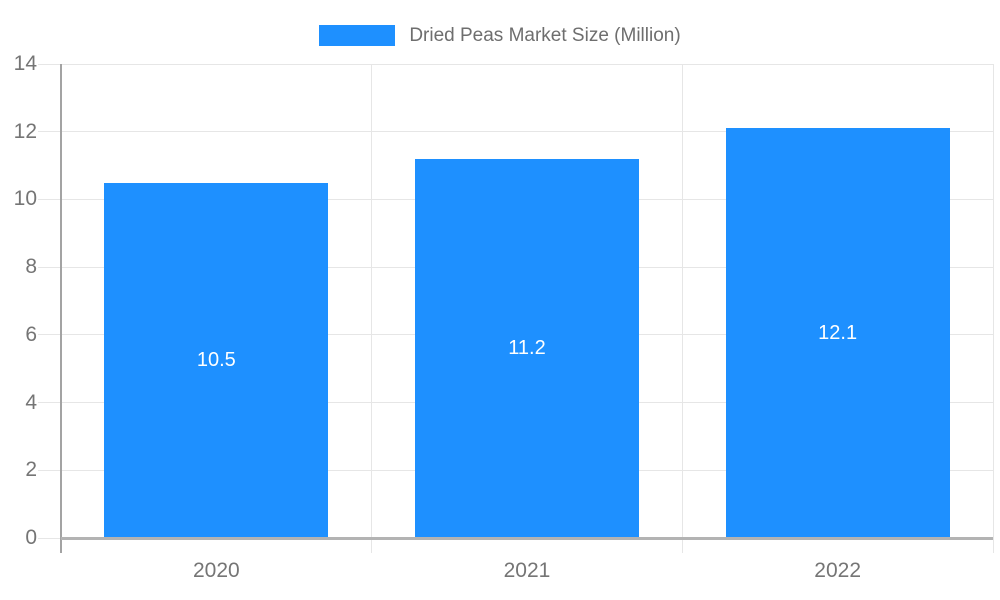 The height and width of the screenshot is (600, 1000). I want to click on y-tick-label: 8, so click(31, 267).